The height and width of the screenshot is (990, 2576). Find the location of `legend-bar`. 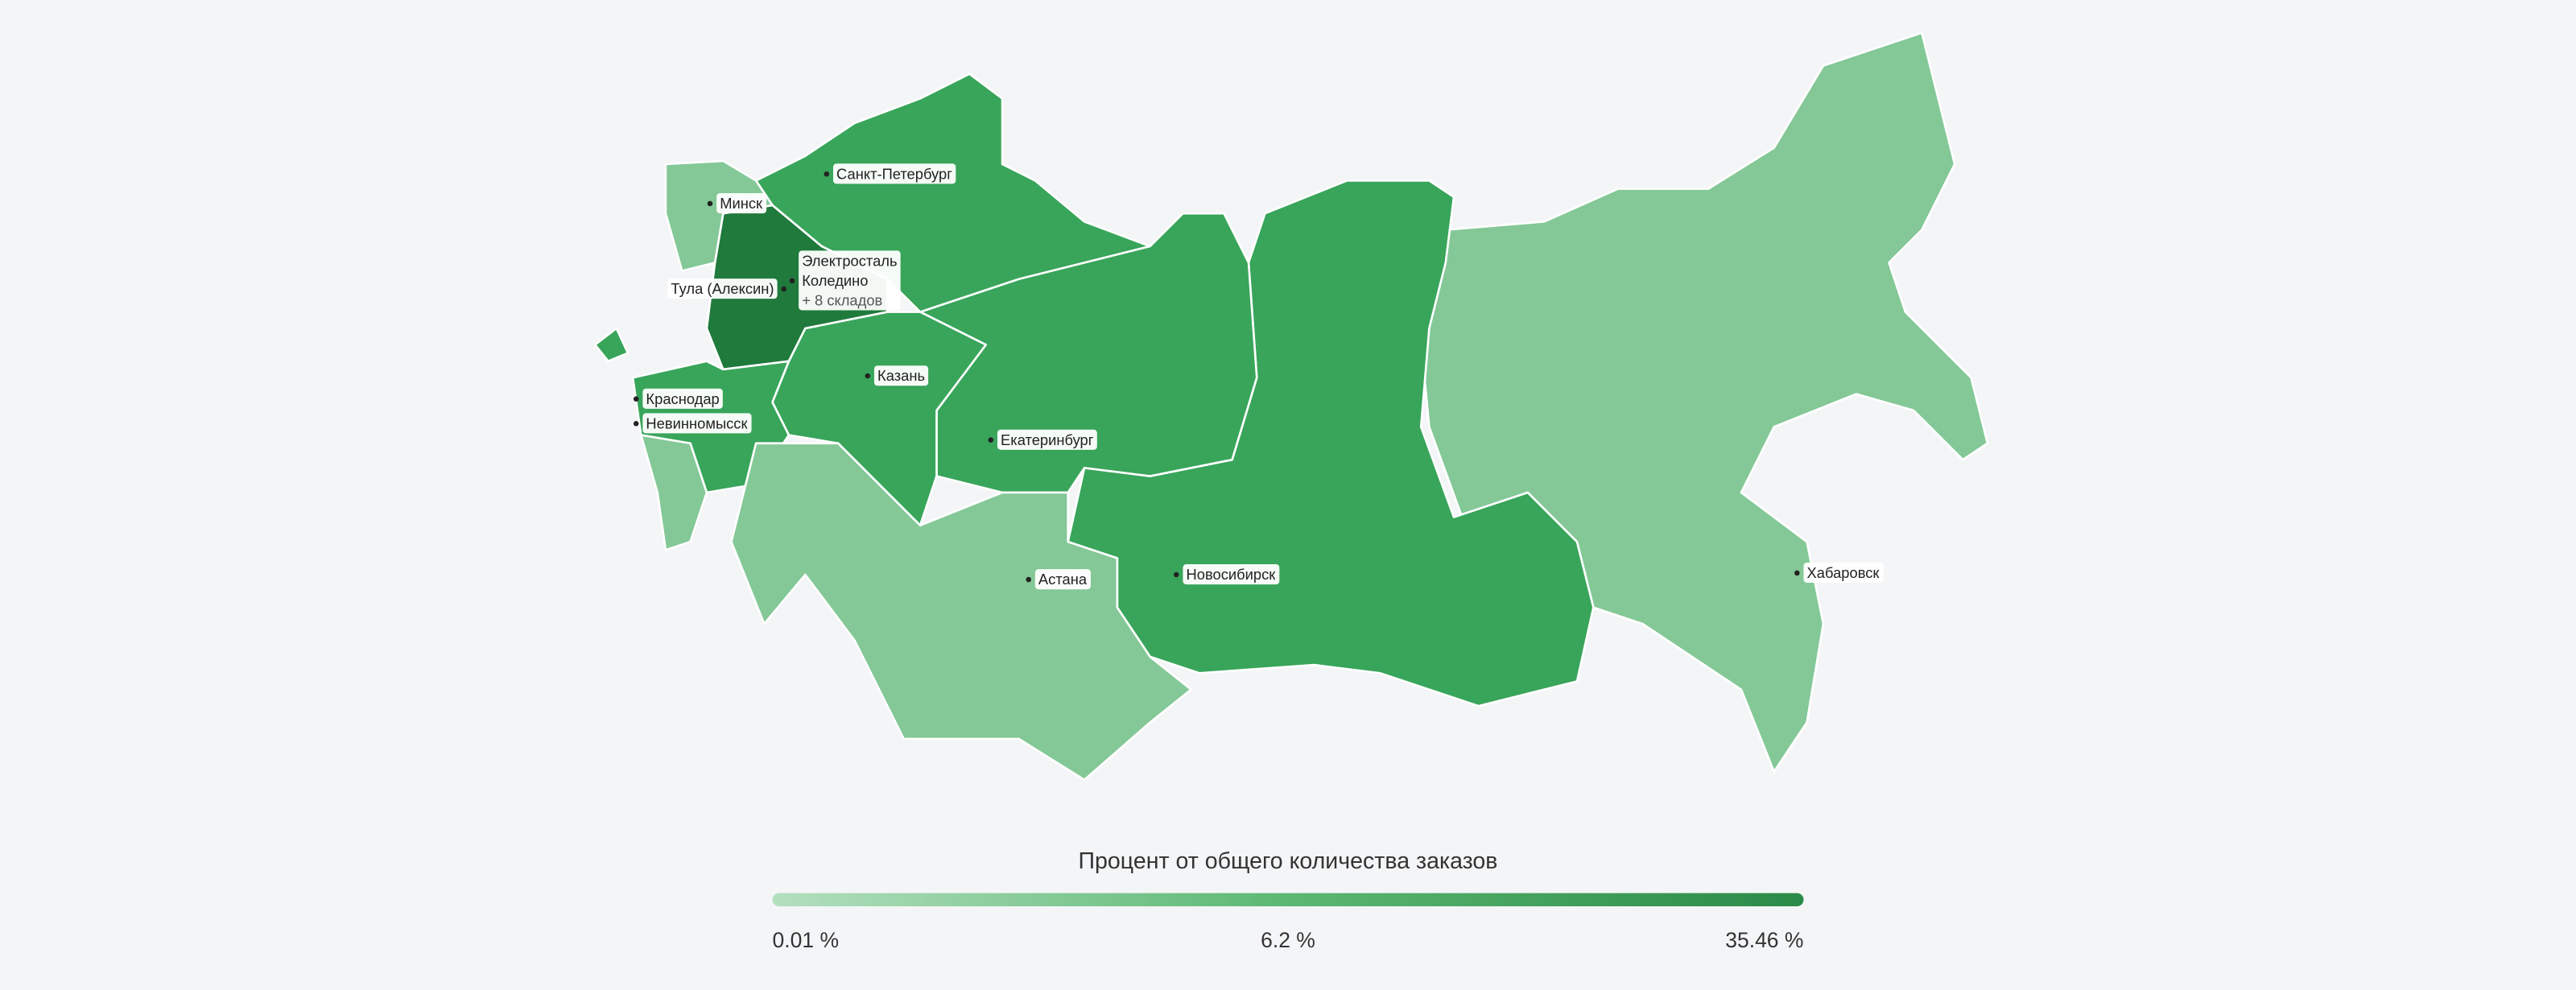

legend-bar is located at coordinates (1288, 899).